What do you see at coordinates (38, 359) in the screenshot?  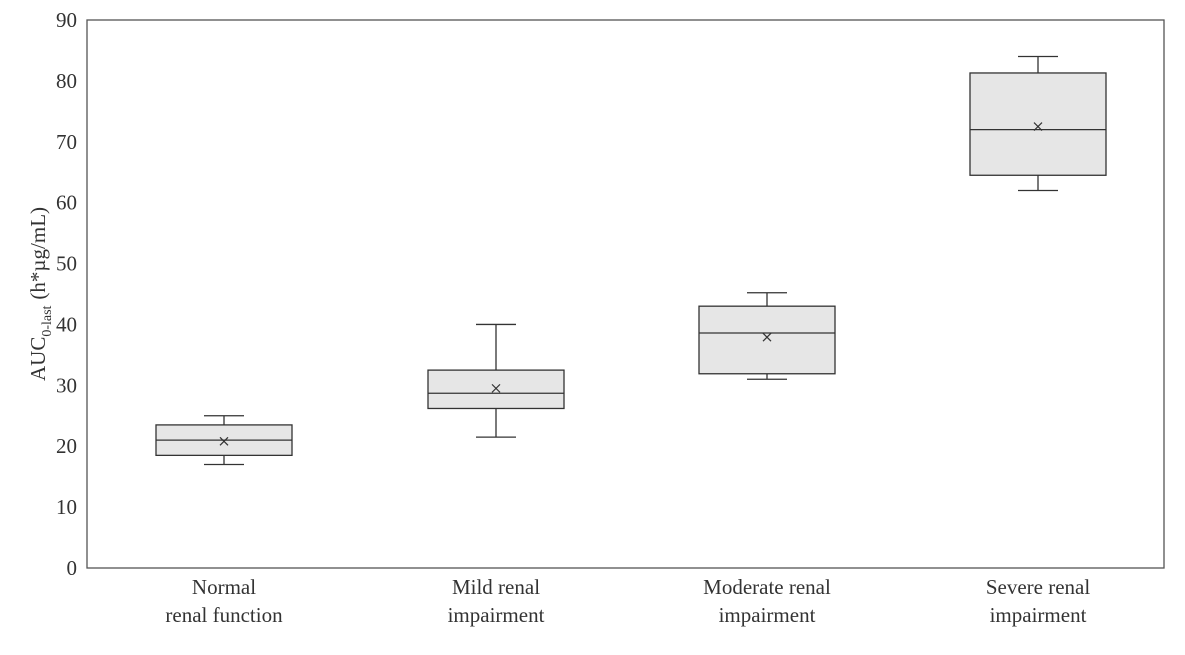 I see `y-axis-title-main: AUC` at bounding box center [38, 359].